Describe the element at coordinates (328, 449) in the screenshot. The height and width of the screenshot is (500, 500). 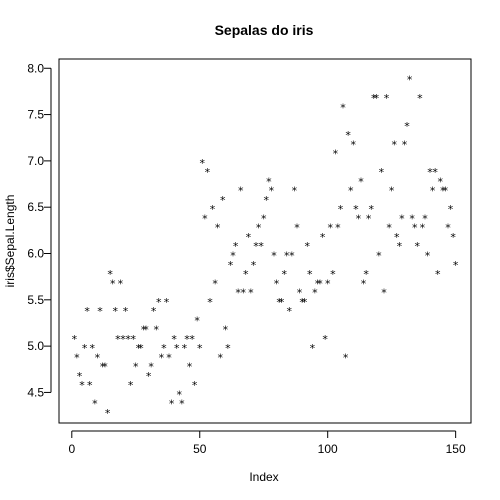
I see `x-tick-label: 100` at that location.